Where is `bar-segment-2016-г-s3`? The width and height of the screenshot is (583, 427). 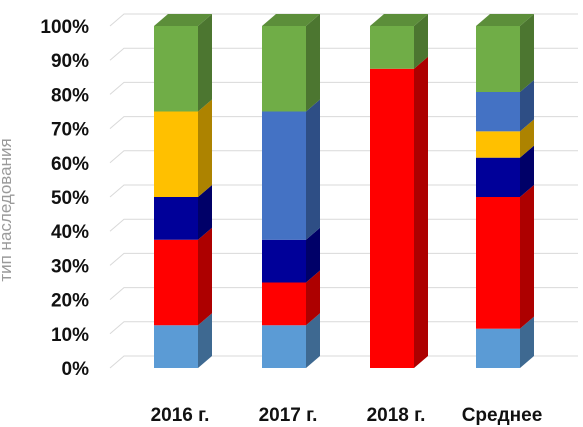
bar-segment-2016-г-s3 is located at coordinates (183, 212).